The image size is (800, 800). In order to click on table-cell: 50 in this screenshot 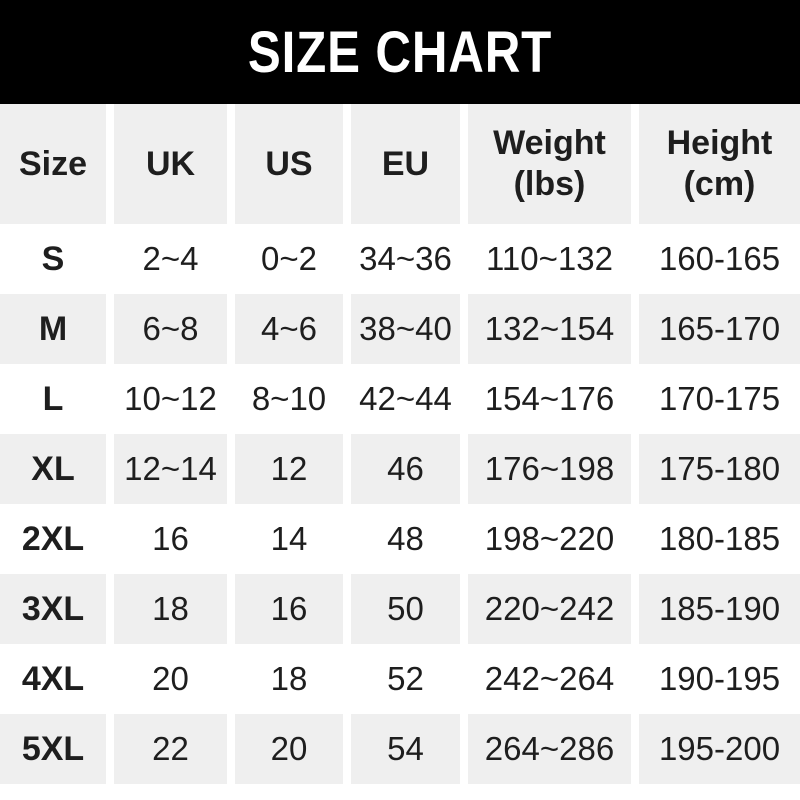, I will do `click(405, 609)`.